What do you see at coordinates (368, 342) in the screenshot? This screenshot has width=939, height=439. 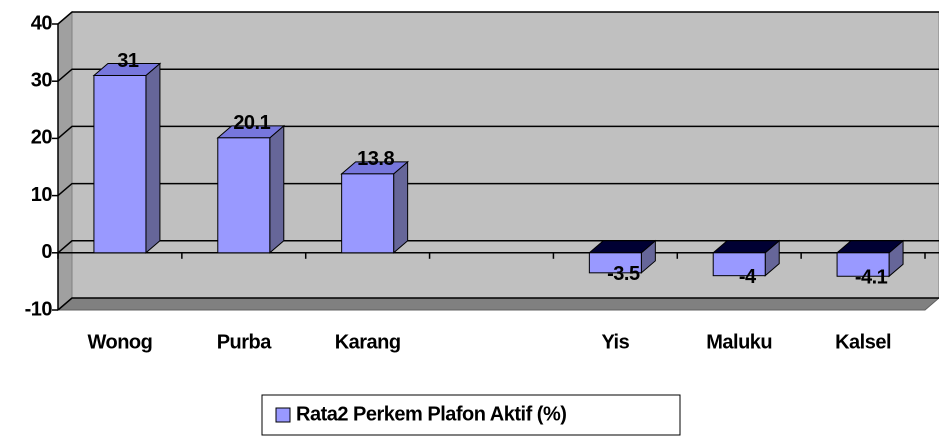 I see `x-tick-label: Karang` at bounding box center [368, 342].